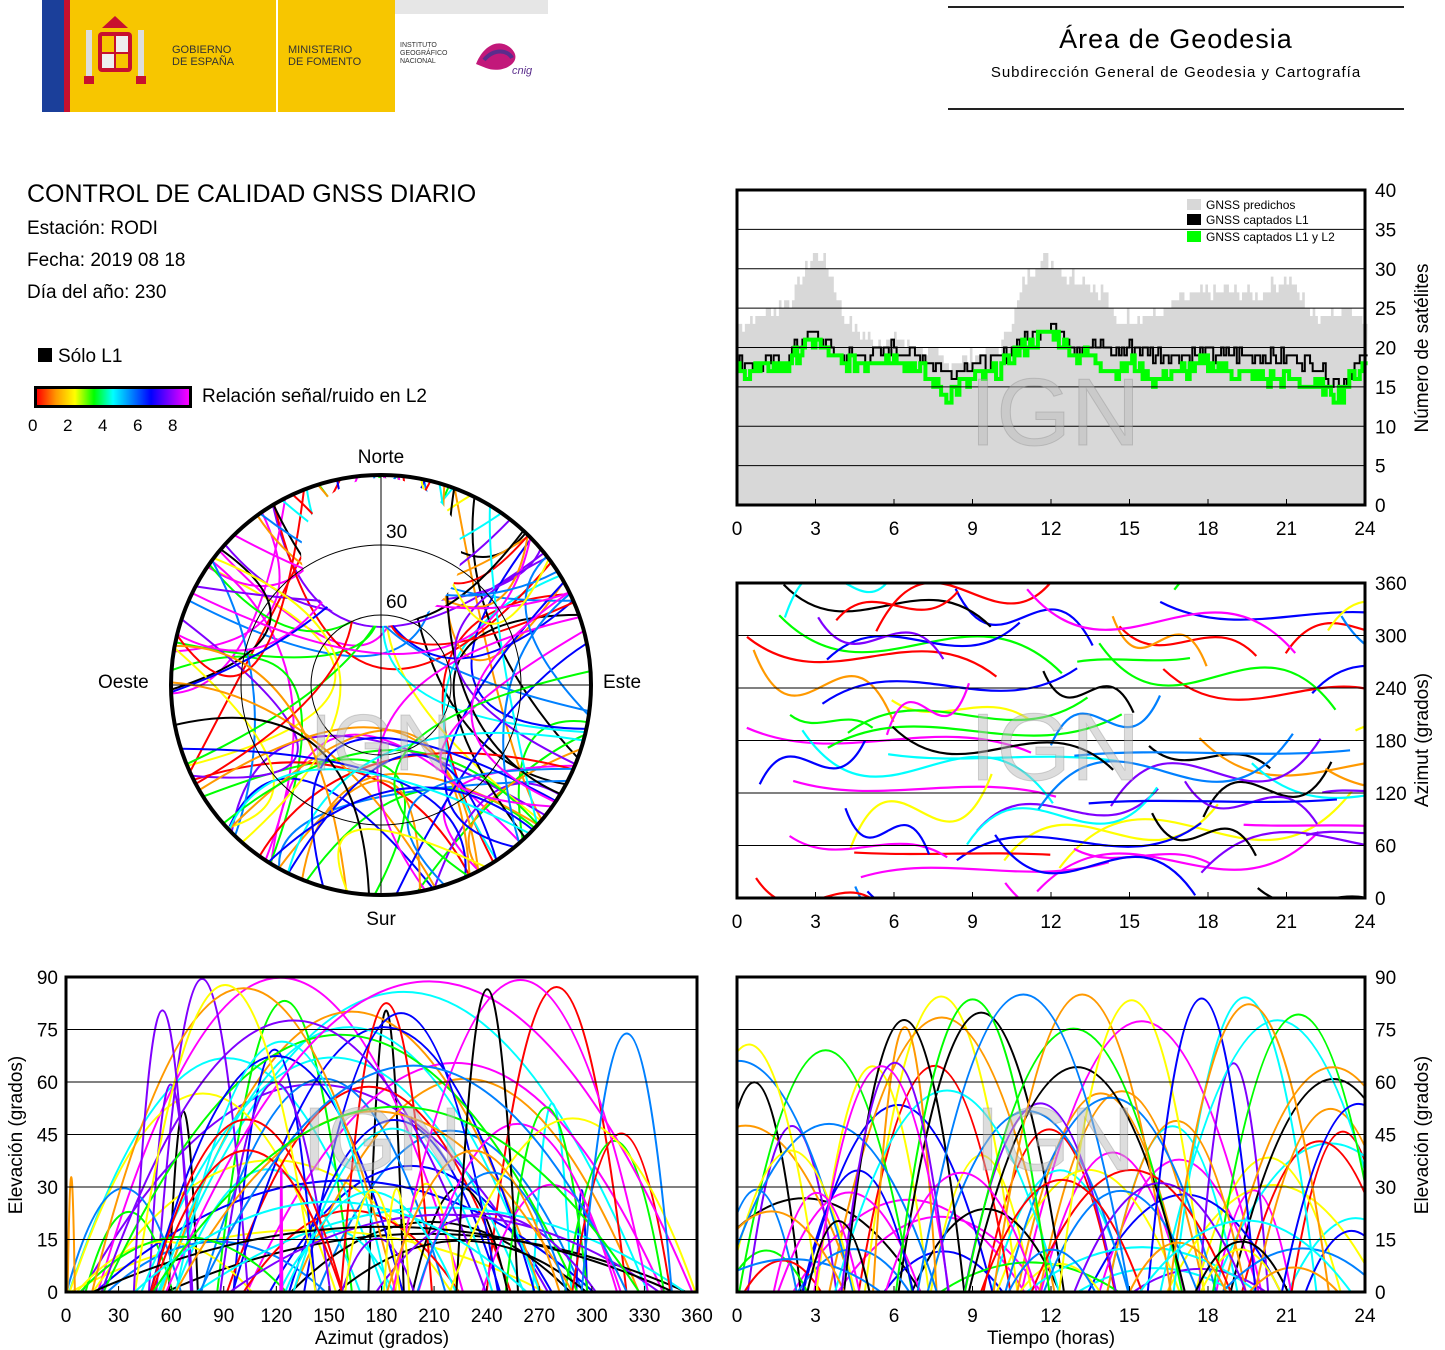  What do you see at coordinates (1385, 191) in the screenshot?
I see `y-tick-label: 40` at bounding box center [1385, 191].